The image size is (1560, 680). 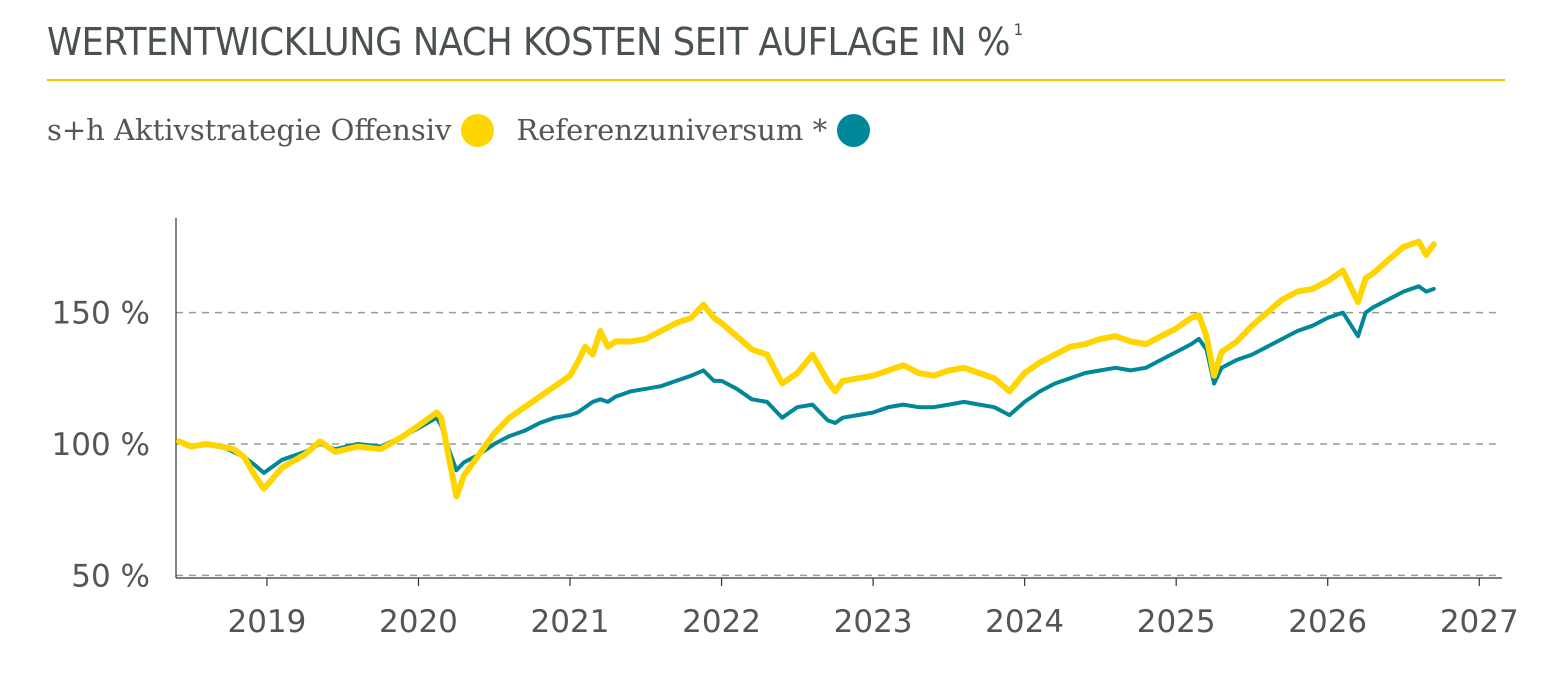 What do you see at coordinates (776, 80) in the screenshot?
I see `title-underline` at bounding box center [776, 80].